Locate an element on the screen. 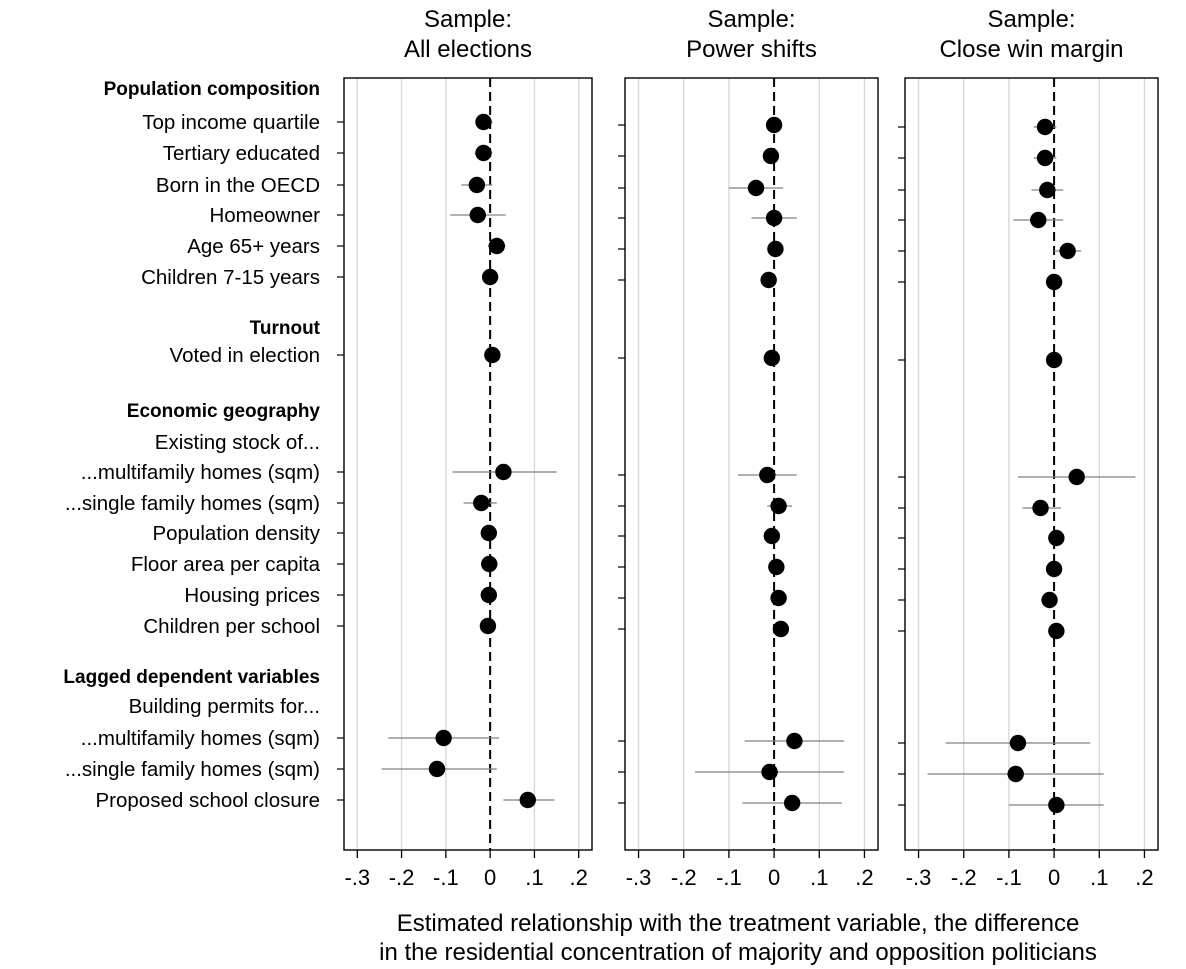  panel-title-line: Close win margin is located at coordinates (1031, 49).